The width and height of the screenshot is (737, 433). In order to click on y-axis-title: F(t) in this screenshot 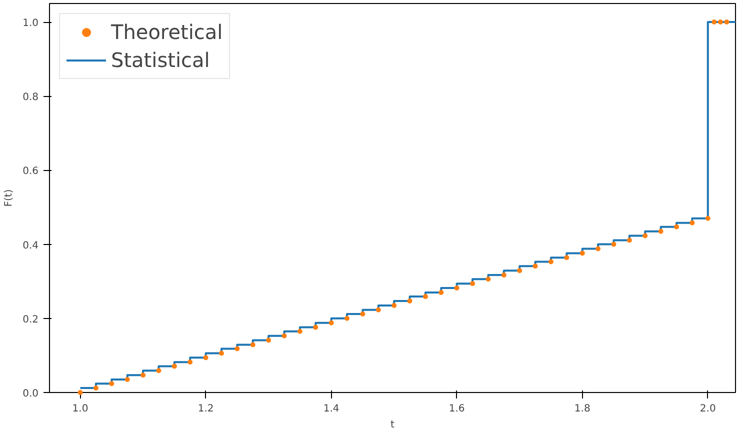, I will do `click(9, 198)`.